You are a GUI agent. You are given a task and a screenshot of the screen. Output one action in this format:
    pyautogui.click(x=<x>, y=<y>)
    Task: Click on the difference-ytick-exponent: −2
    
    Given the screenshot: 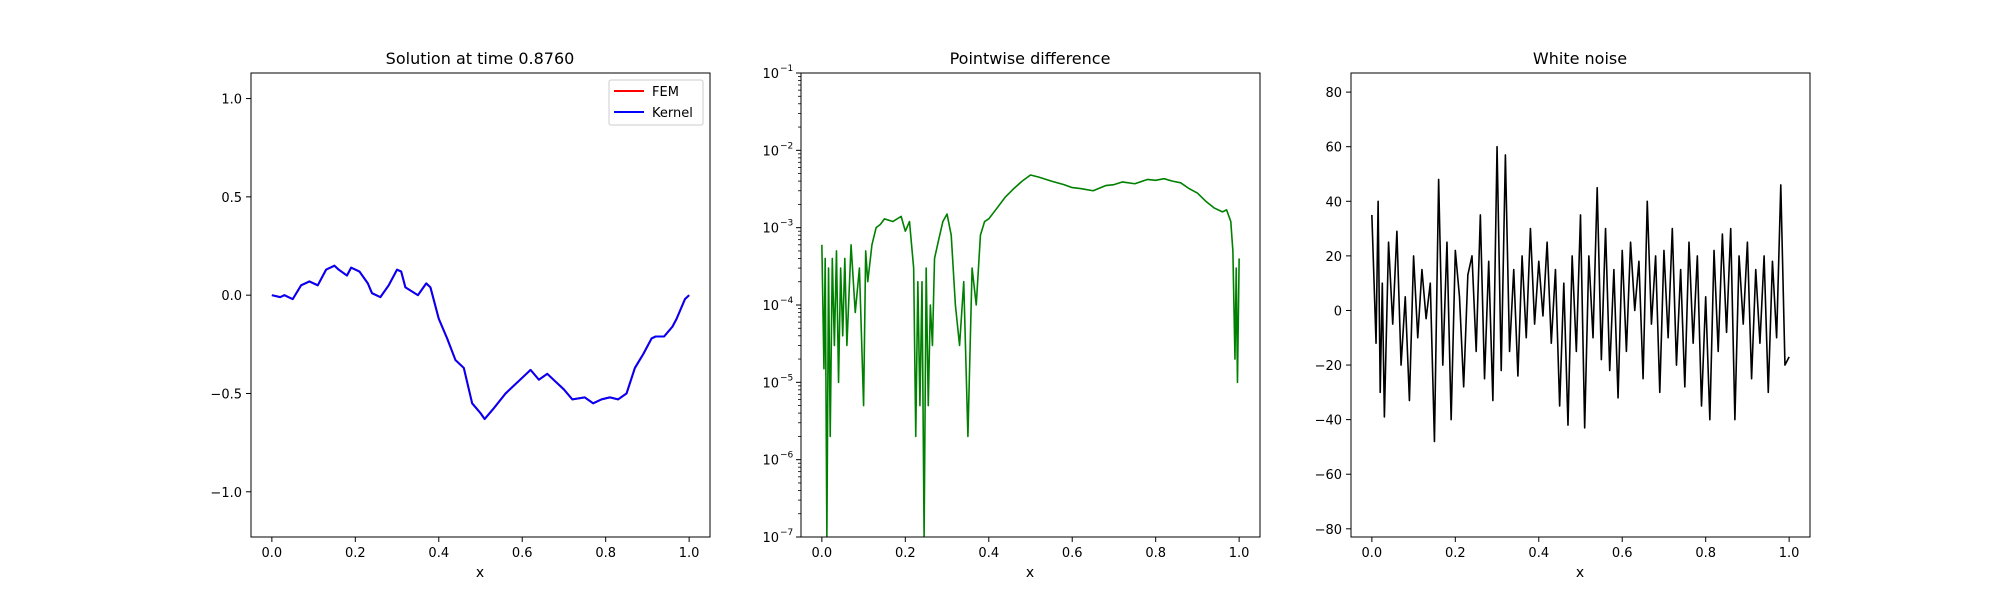 What is the action you would take?
    pyautogui.click(x=786, y=146)
    